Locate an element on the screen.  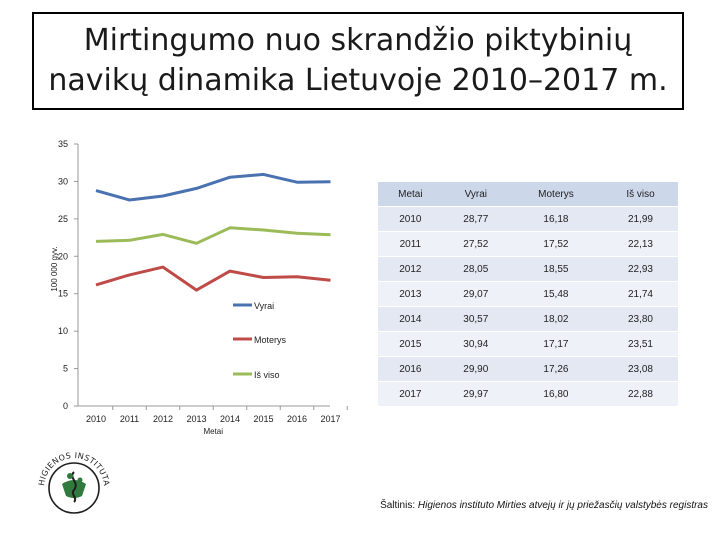
table-cell: 21,99 is located at coordinates (640, 219).